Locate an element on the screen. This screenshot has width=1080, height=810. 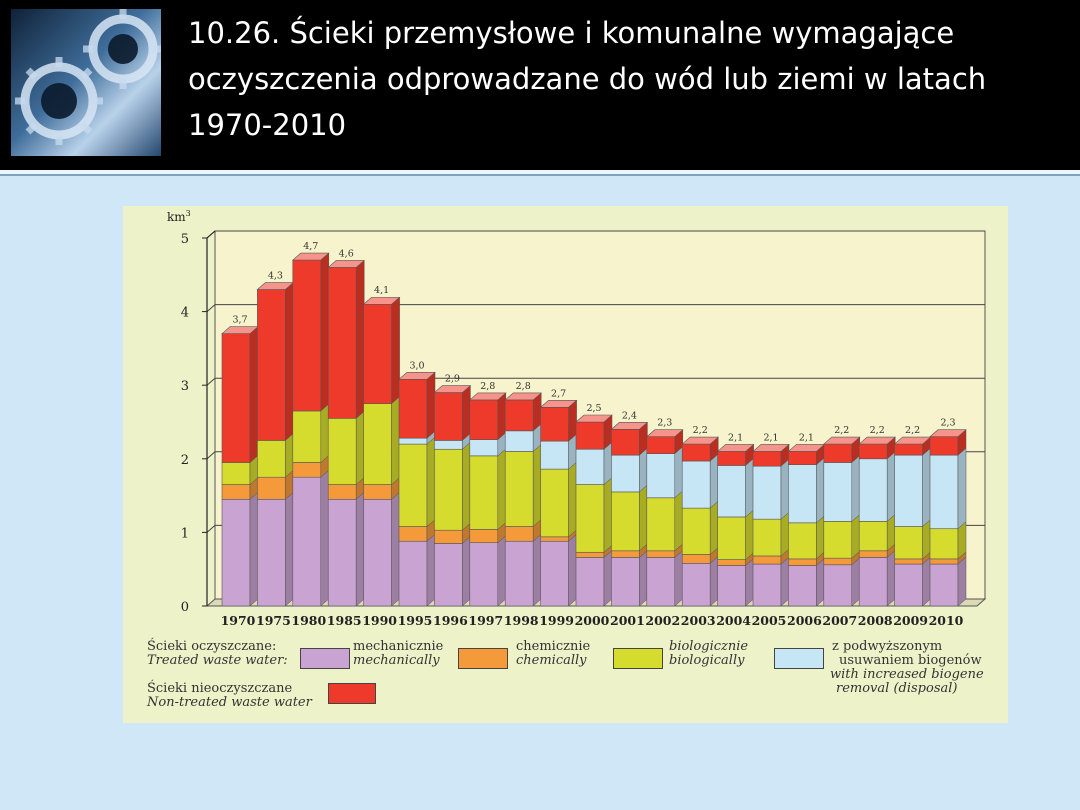
data-label-2006: 2,1 is located at coordinates (806, 437).